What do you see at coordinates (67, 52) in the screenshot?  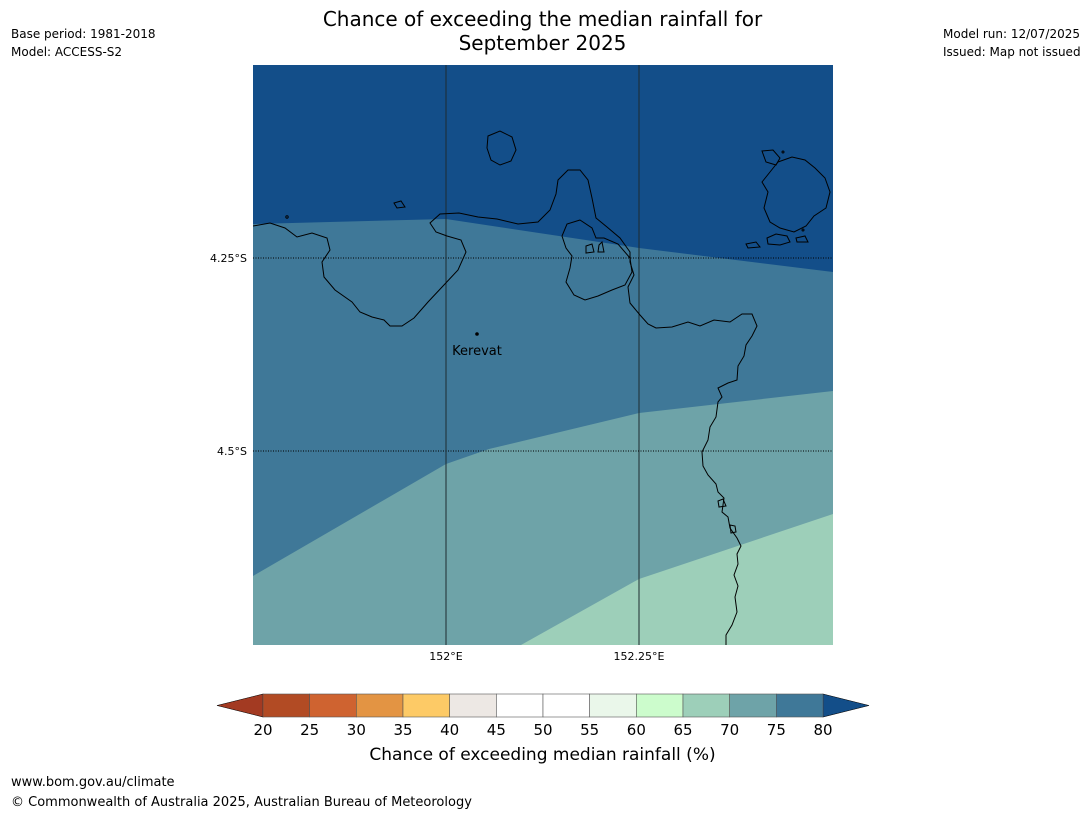 I see `model-text: Model: ACCESS-S2` at bounding box center [67, 52].